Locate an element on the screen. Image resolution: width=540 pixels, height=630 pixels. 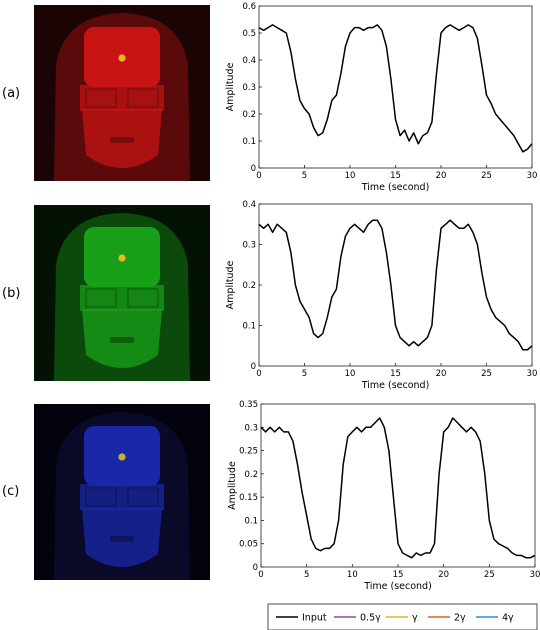
face-image-blue is located at coordinates (122, 492).